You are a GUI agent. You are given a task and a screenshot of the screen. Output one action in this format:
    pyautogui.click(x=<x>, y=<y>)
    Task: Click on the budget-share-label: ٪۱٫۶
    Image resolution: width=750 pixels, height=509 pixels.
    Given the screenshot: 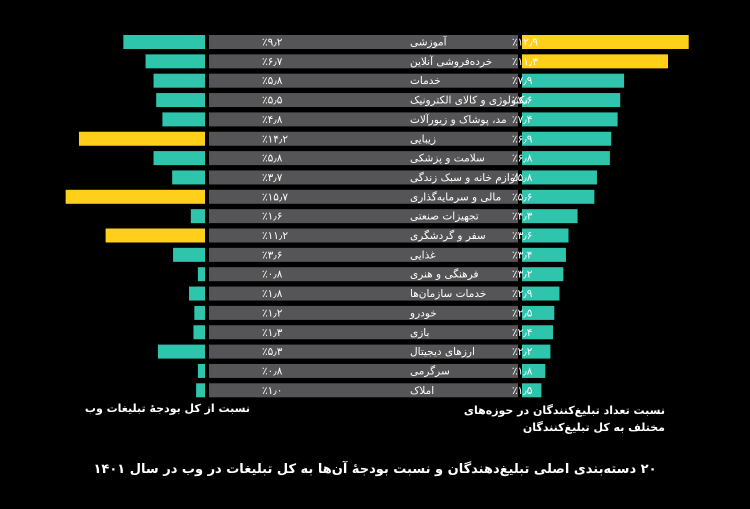 What is the action you would take?
    pyautogui.click(x=272, y=217)
    